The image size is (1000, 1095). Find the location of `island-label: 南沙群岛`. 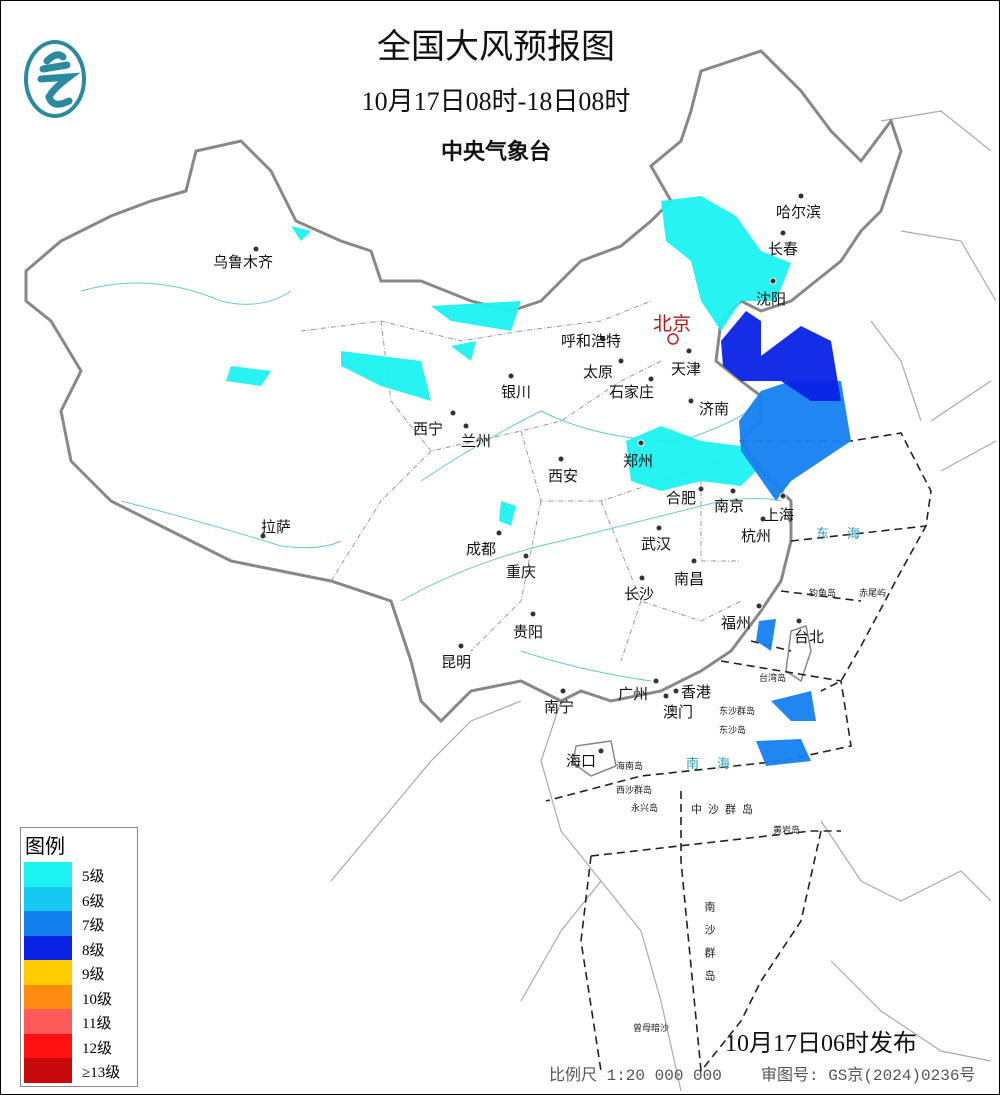

island-label: 南沙群岛 is located at coordinates (709, 947).